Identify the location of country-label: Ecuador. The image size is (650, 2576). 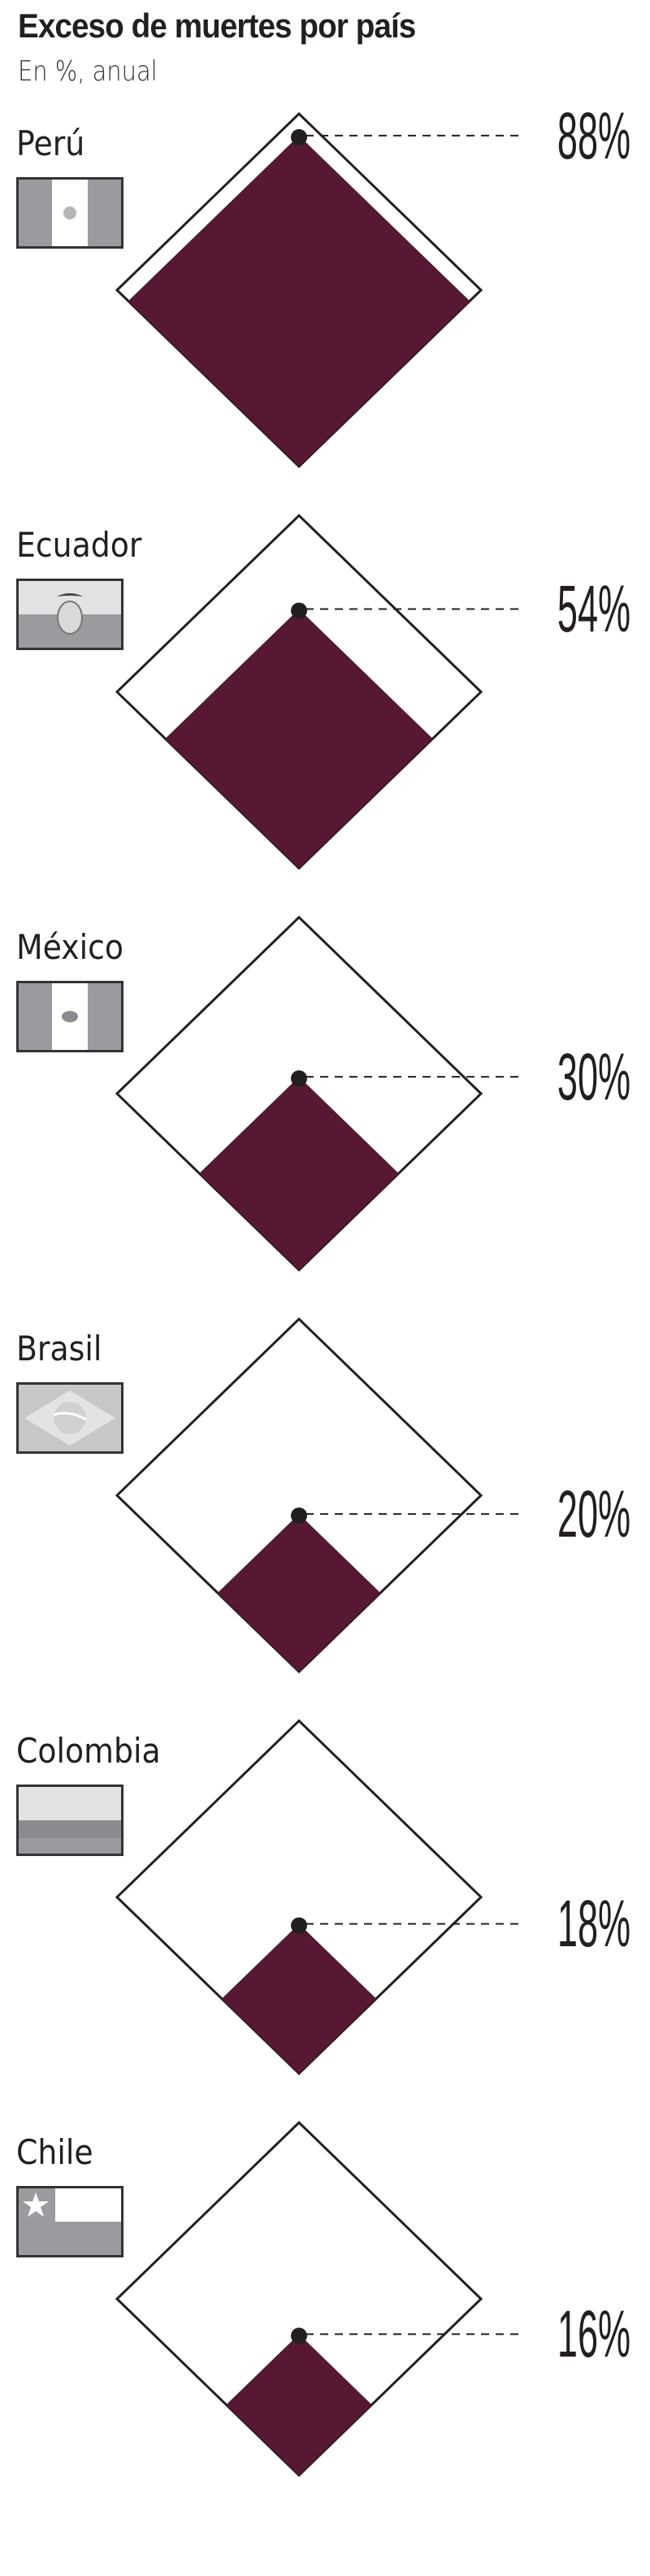
(79, 545).